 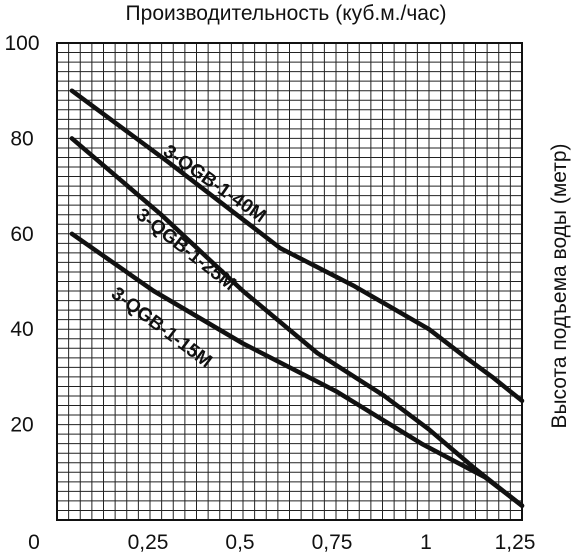 I want to click on y-tick-label: 40, so click(x=21, y=329).